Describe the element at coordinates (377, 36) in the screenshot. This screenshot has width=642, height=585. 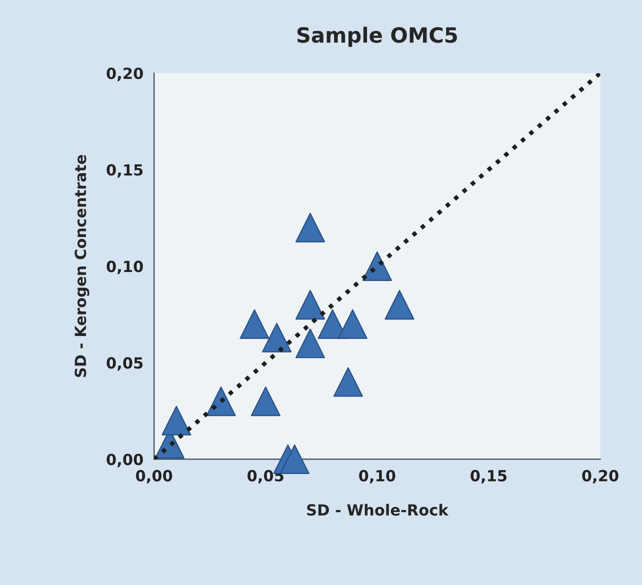
I see `chart-title: Sample OMC5` at that location.